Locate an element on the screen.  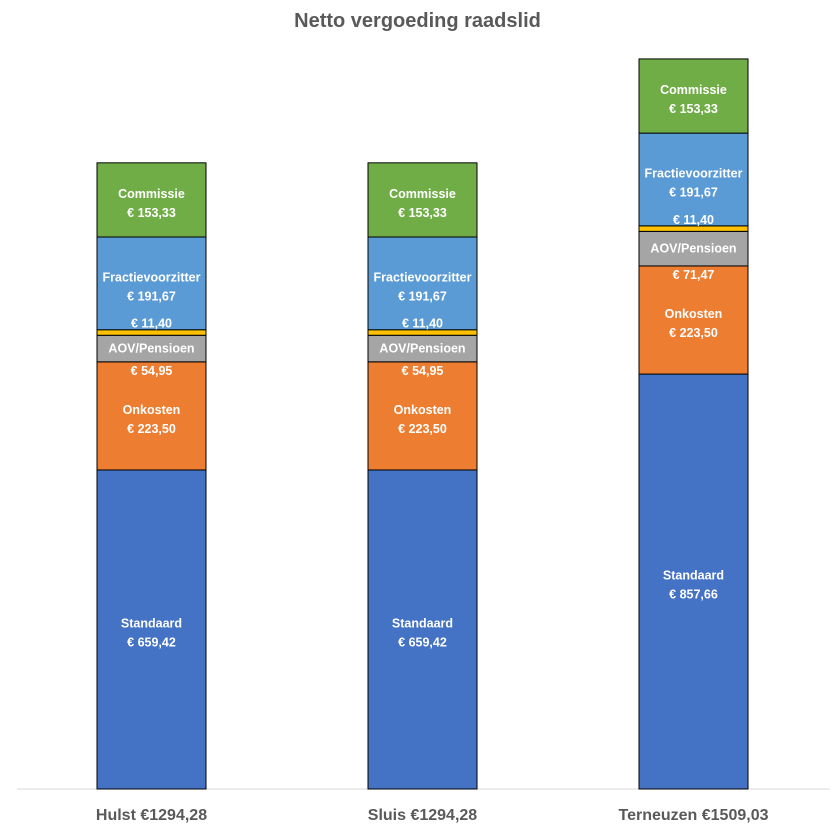
data-label: € 71,47 is located at coordinates (694, 275).